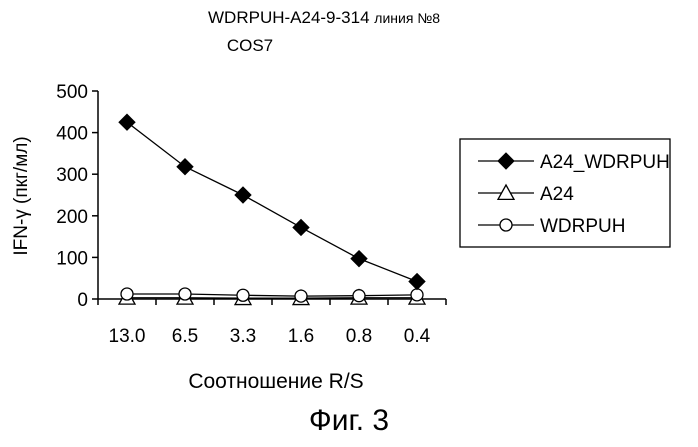  Describe the element at coordinates (72, 217) in the screenshot. I see `y-tick-label: 200` at that location.